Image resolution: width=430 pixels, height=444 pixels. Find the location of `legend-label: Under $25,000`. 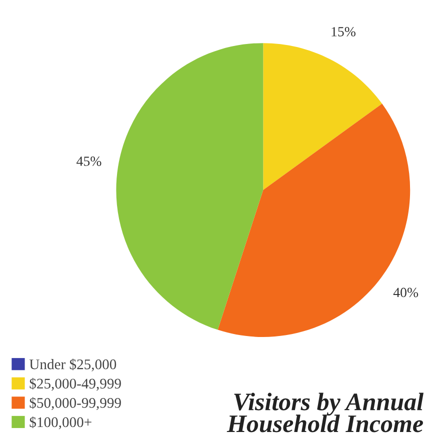

legend-label: Under $25,000 is located at coordinates (72, 365).